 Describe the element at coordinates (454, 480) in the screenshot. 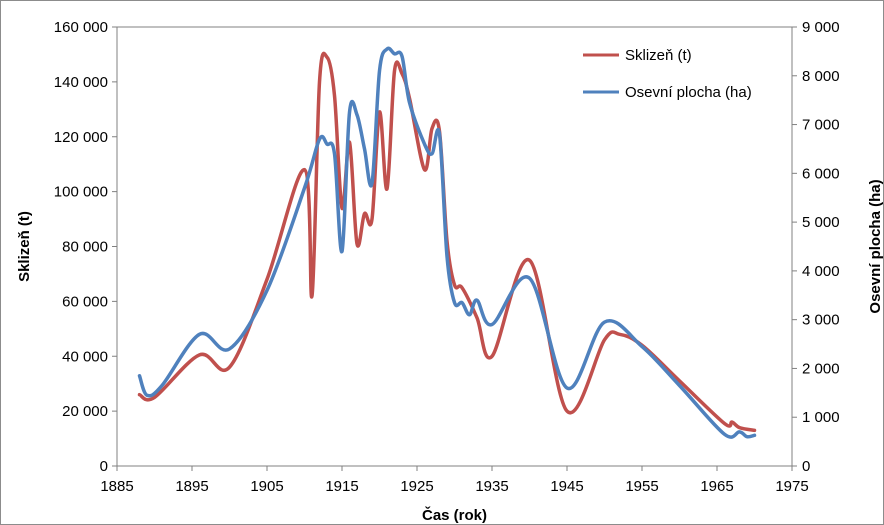

I see `x-axis-ticks: 1885 1895 1905 1915 1925 1935 1945 1955 1965 1975` at that location.